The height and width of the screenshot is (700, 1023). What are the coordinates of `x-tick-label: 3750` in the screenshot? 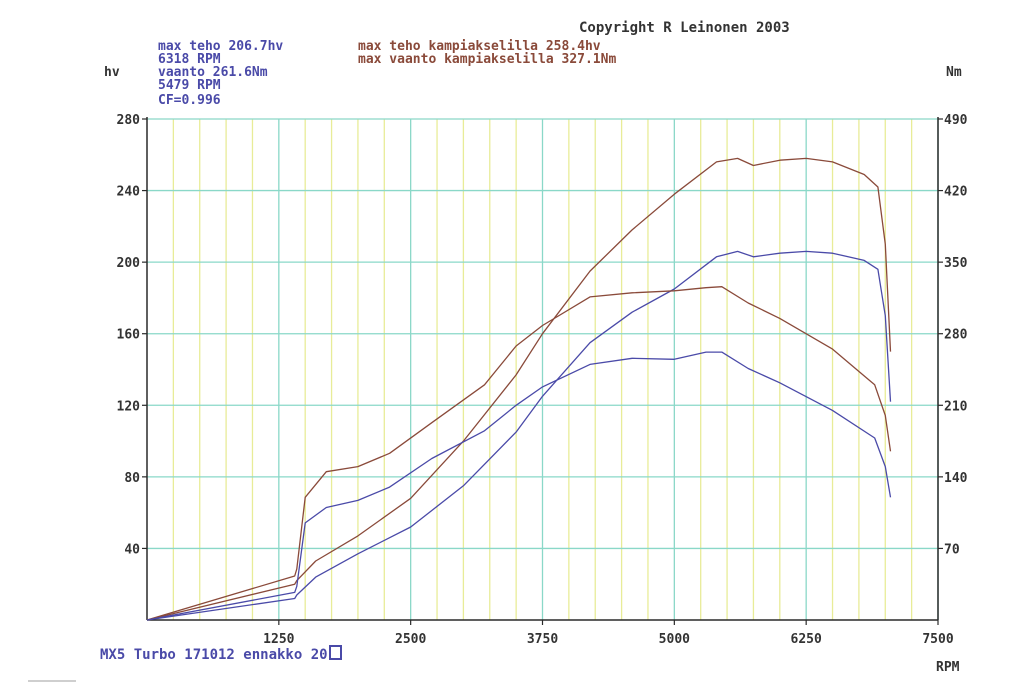 It's located at (542, 639).